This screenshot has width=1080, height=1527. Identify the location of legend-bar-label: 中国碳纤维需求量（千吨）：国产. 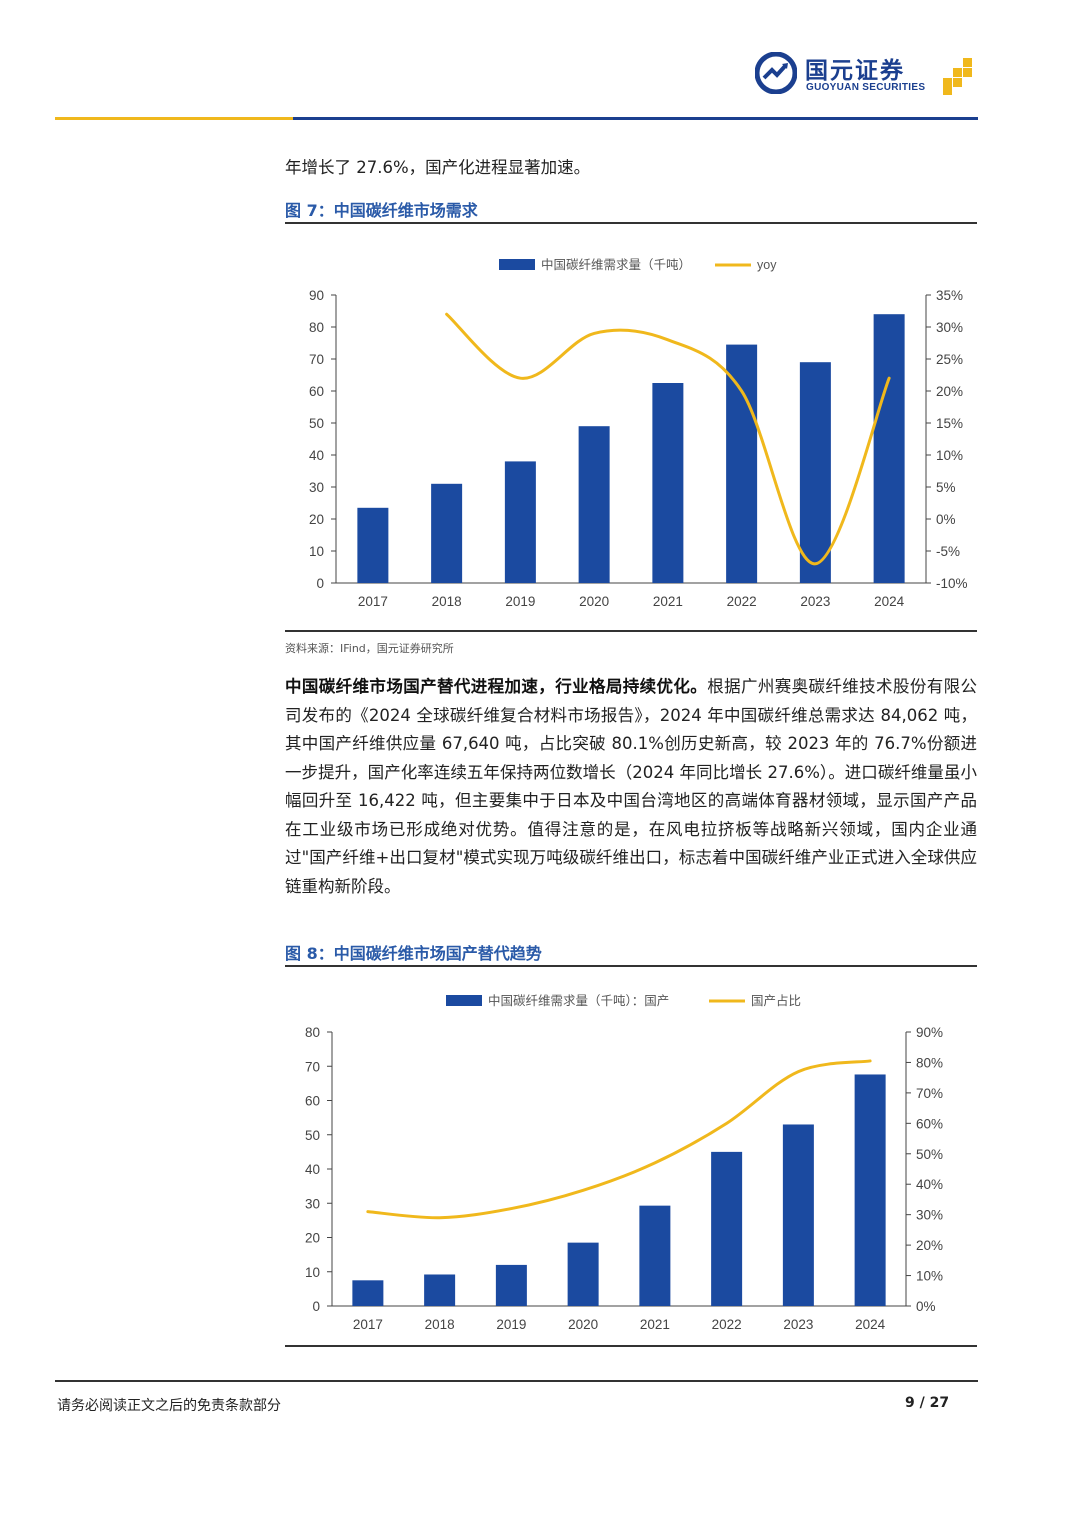
(578, 1000).